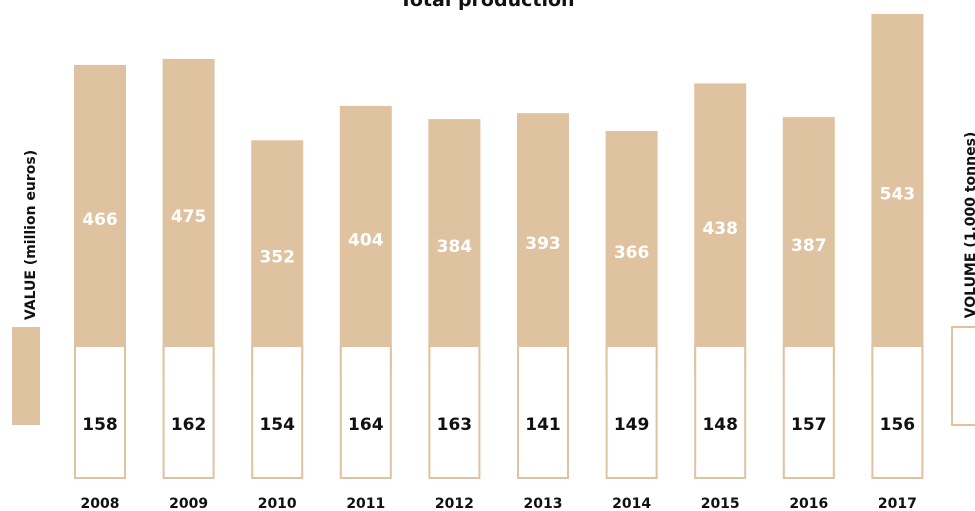 The height and width of the screenshot is (511, 975). I want to click on y-axis-label-right: VOLUME (1.000 tonnes), so click(969, 225).